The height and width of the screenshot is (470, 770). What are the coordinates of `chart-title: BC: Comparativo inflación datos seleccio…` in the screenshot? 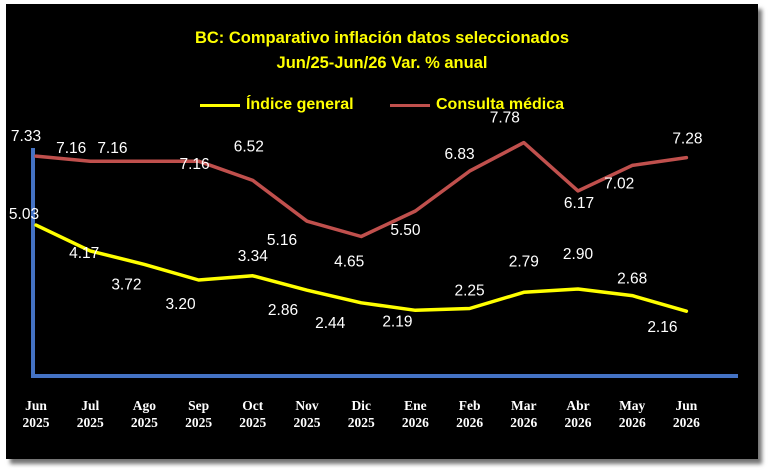 It's located at (382, 51).